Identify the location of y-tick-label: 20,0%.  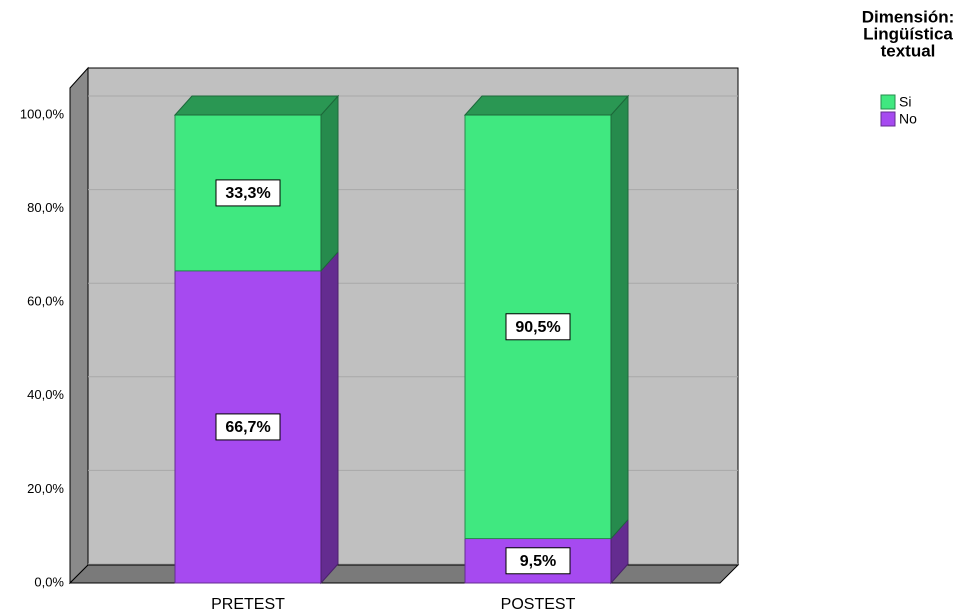
(45, 488).